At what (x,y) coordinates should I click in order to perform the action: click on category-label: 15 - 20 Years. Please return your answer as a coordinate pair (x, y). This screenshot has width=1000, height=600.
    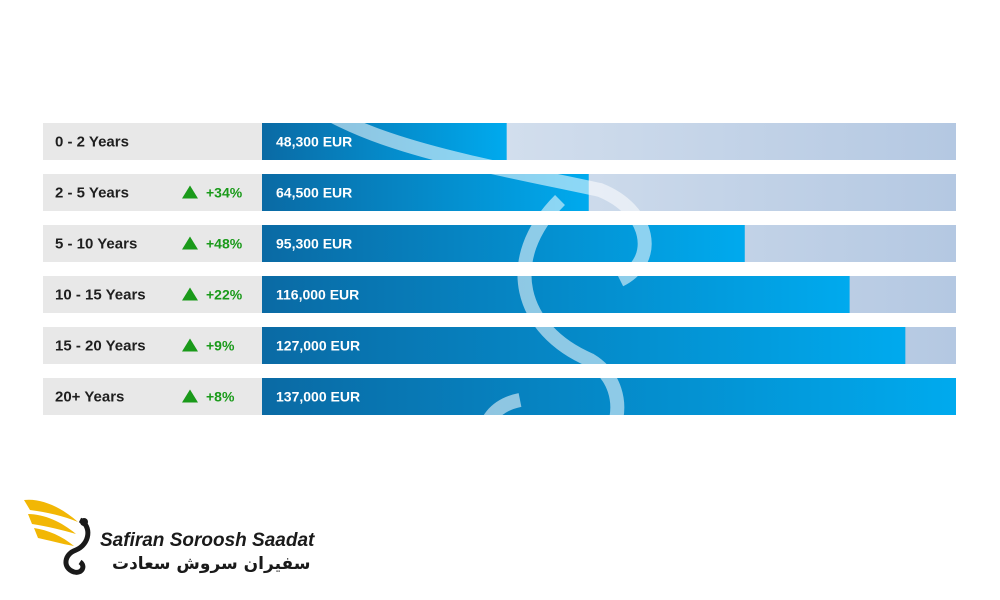
    Looking at the image, I should click on (100, 346).